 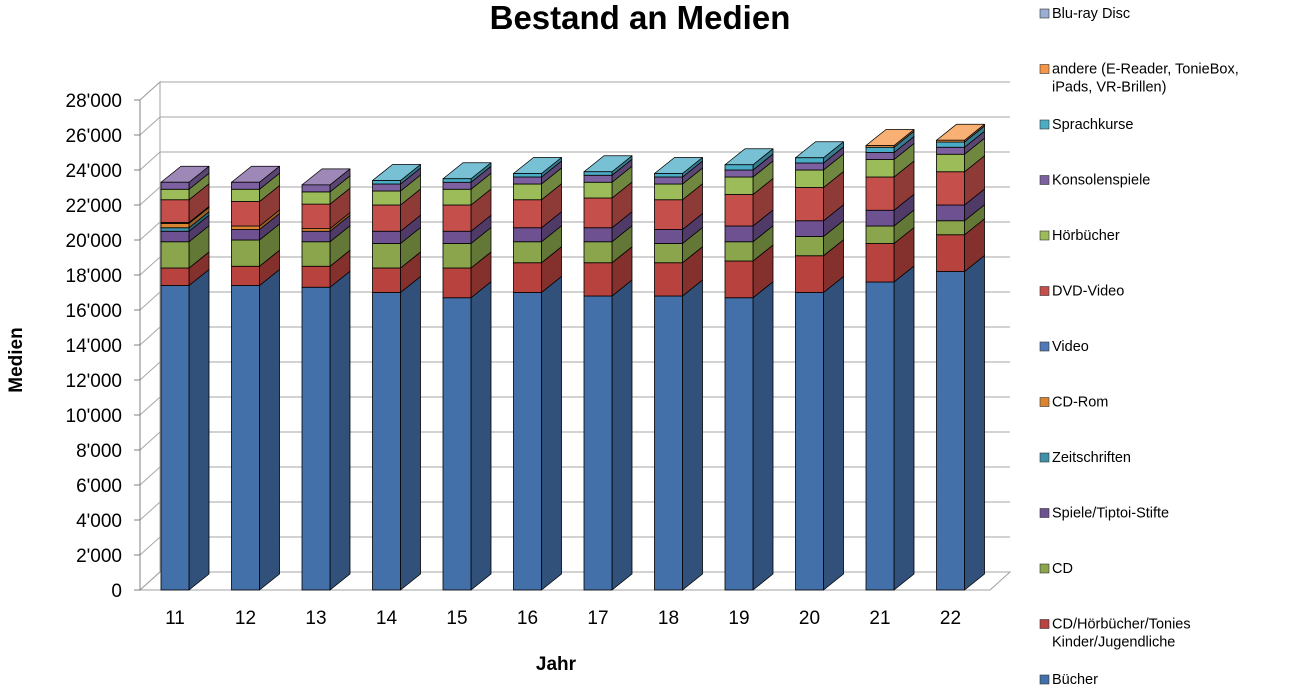 I want to click on y-tick-label: 20'000, so click(x=94, y=241).